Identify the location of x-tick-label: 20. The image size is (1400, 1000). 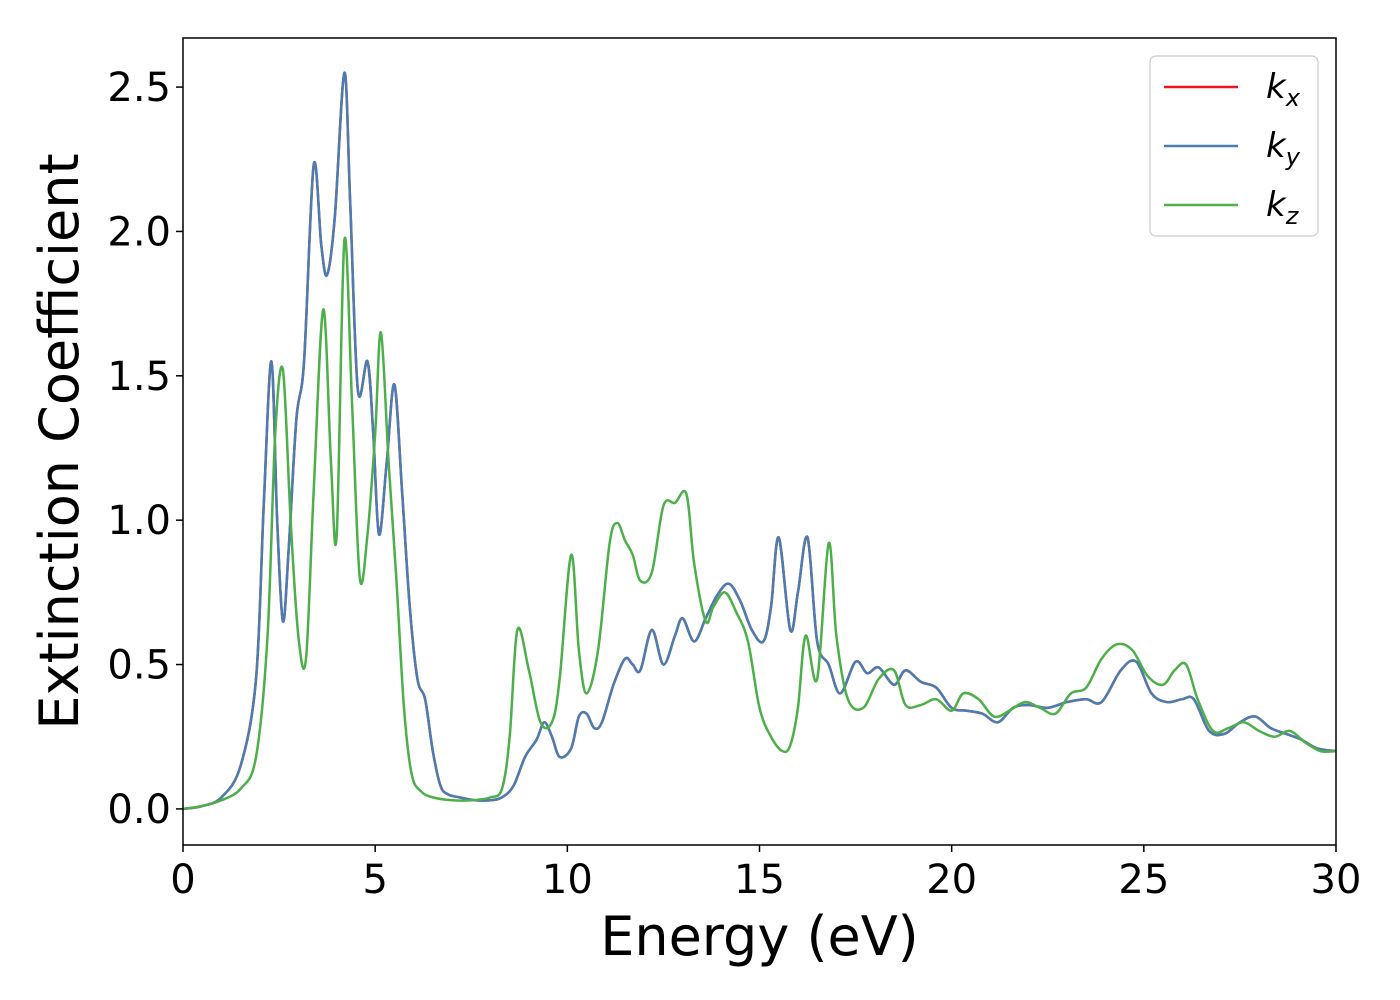
(951, 880).